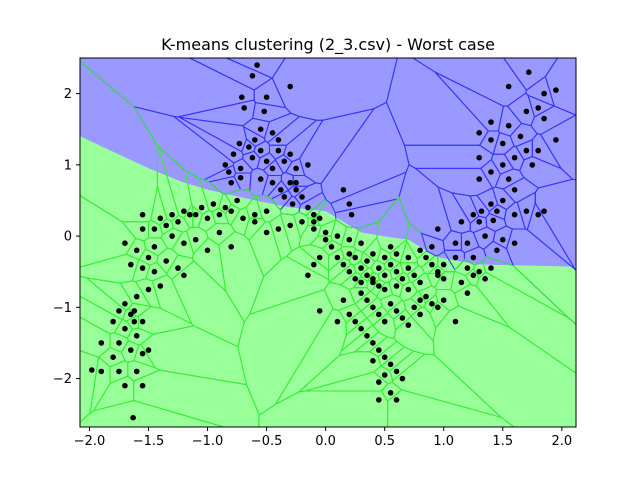  Describe the element at coordinates (267, 441) in the screenshot. I see `x-tick-label: −0.5` at that location.